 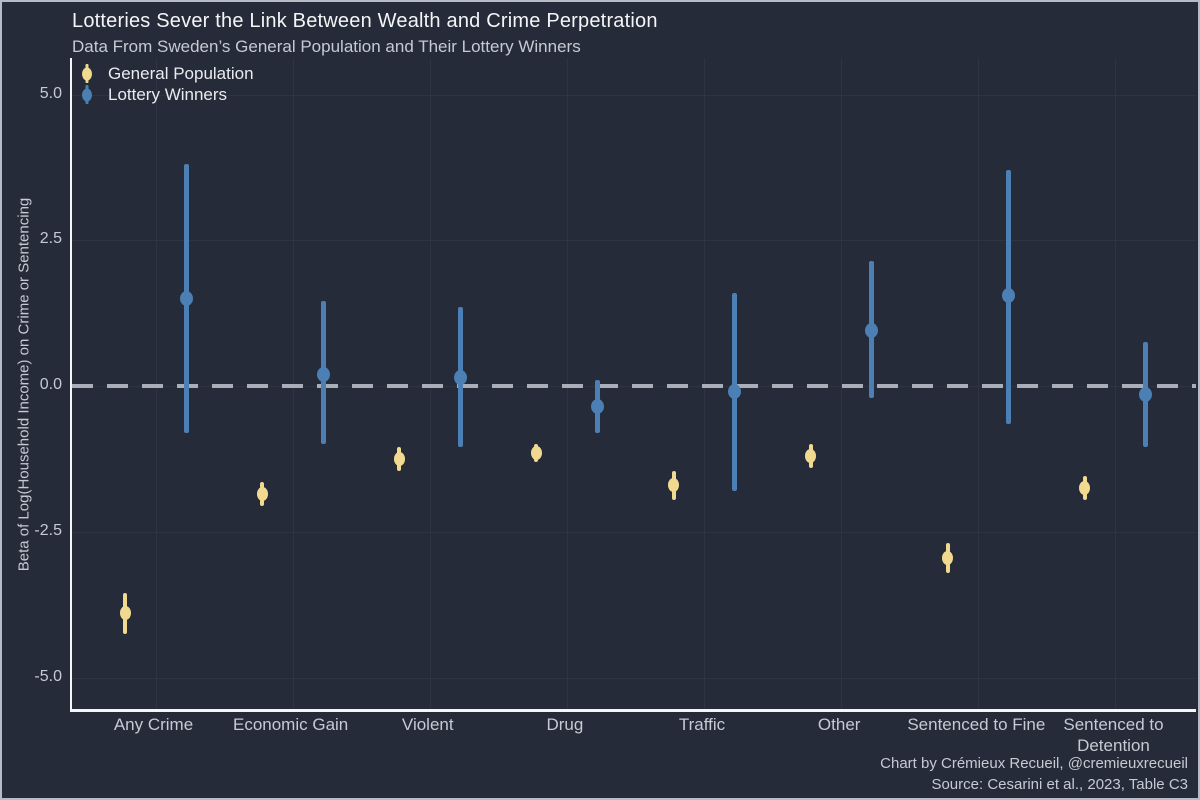 I want to click on legend-label: Lottery Winners, so click(x=168, y=94).